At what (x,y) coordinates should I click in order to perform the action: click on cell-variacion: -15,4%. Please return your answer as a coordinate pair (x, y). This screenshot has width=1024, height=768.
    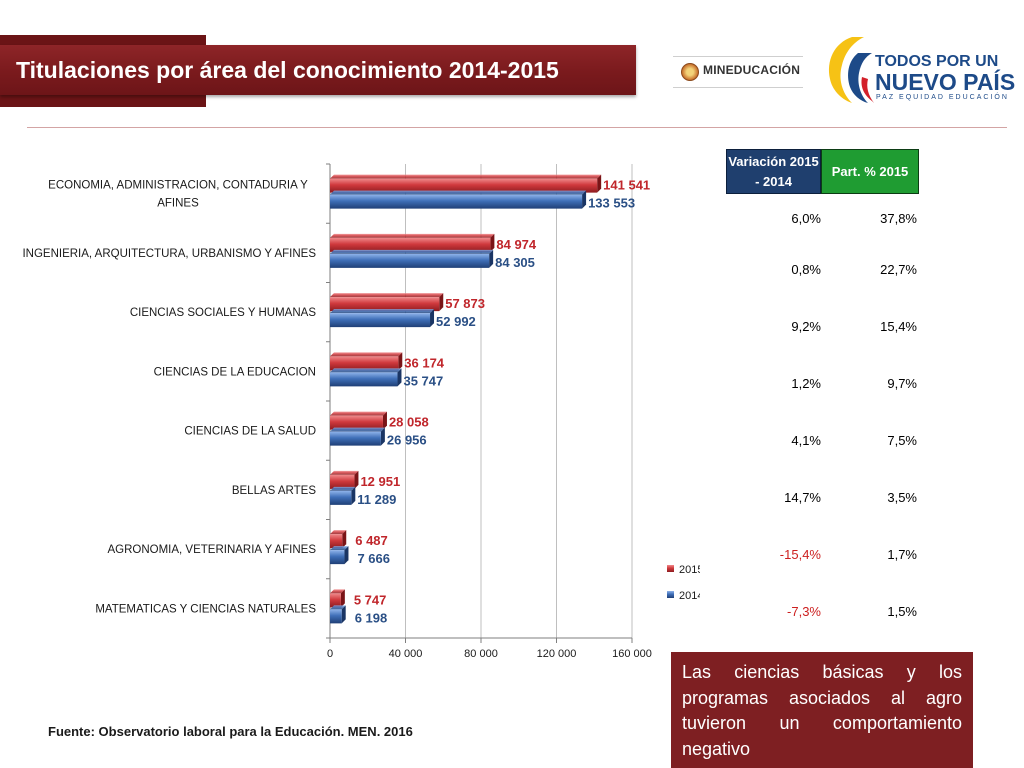
    Looking at the image, I should click on (800, 554).